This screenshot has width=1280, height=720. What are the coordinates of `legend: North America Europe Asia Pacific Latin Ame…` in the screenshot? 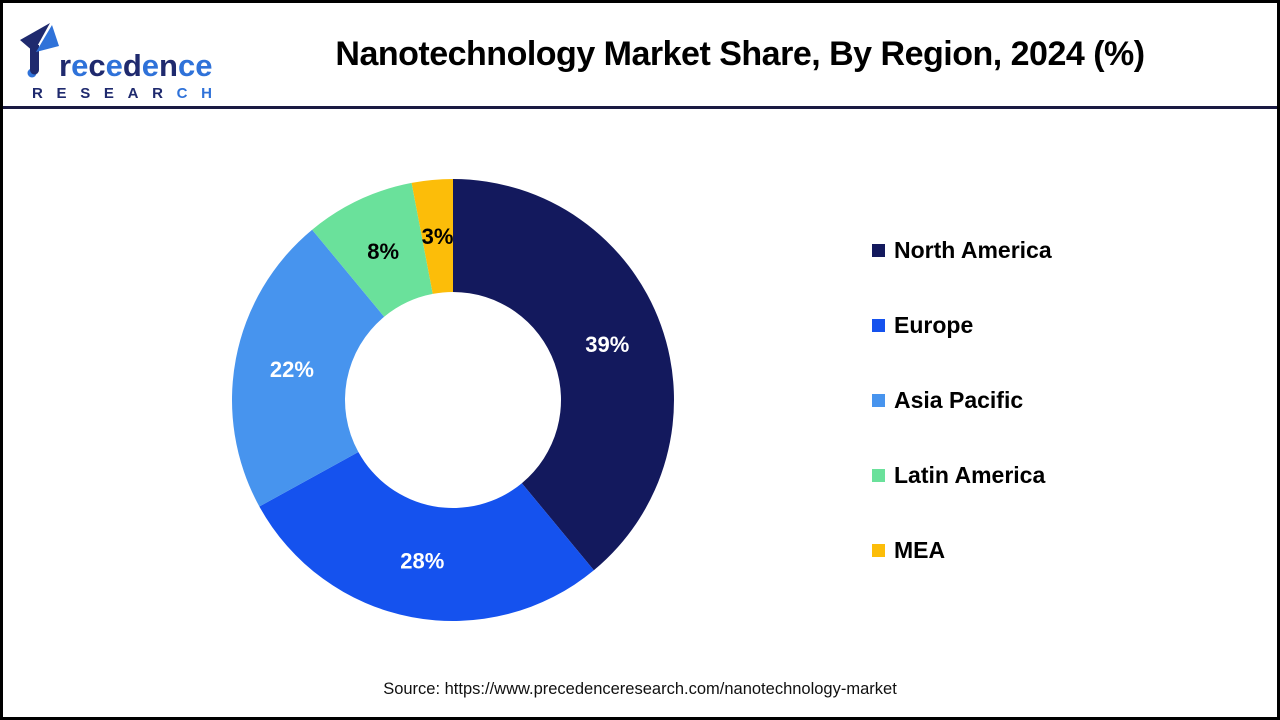 It's located at (962, 399).